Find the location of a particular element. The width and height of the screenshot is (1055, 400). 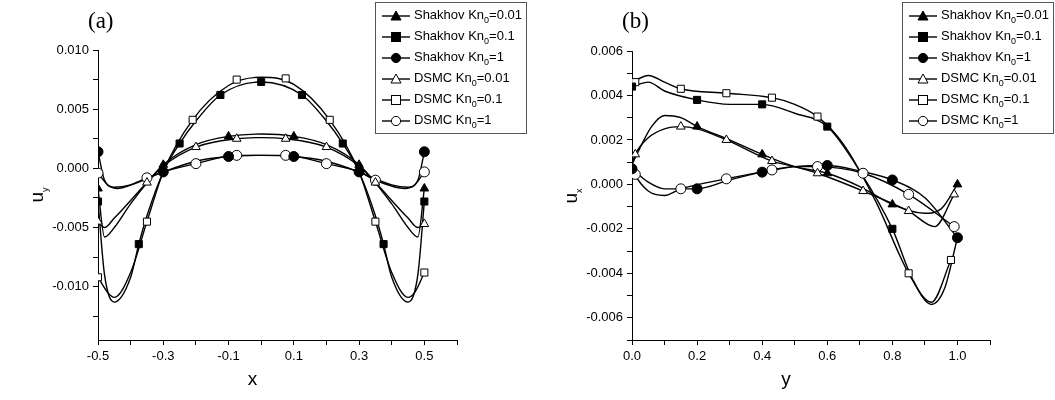

chart-title: (b) is located at coordinates (635, 21).